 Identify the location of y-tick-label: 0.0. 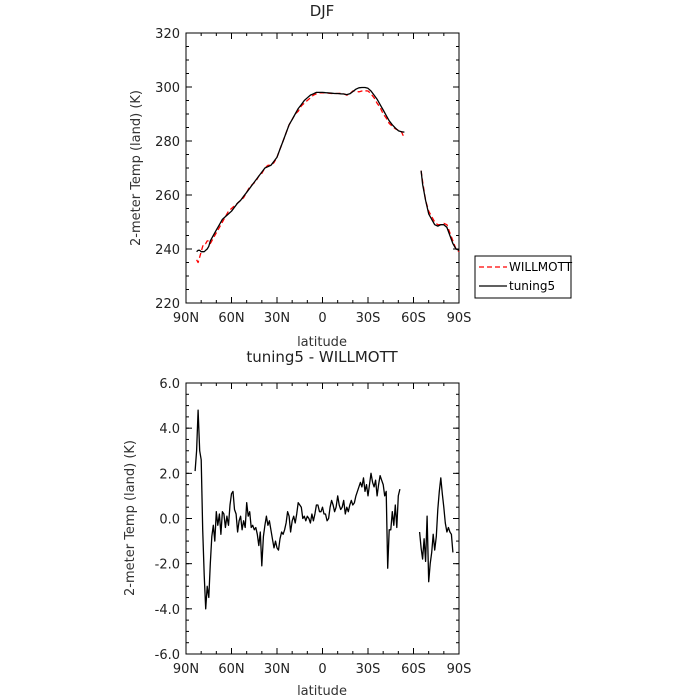
(169, 520).